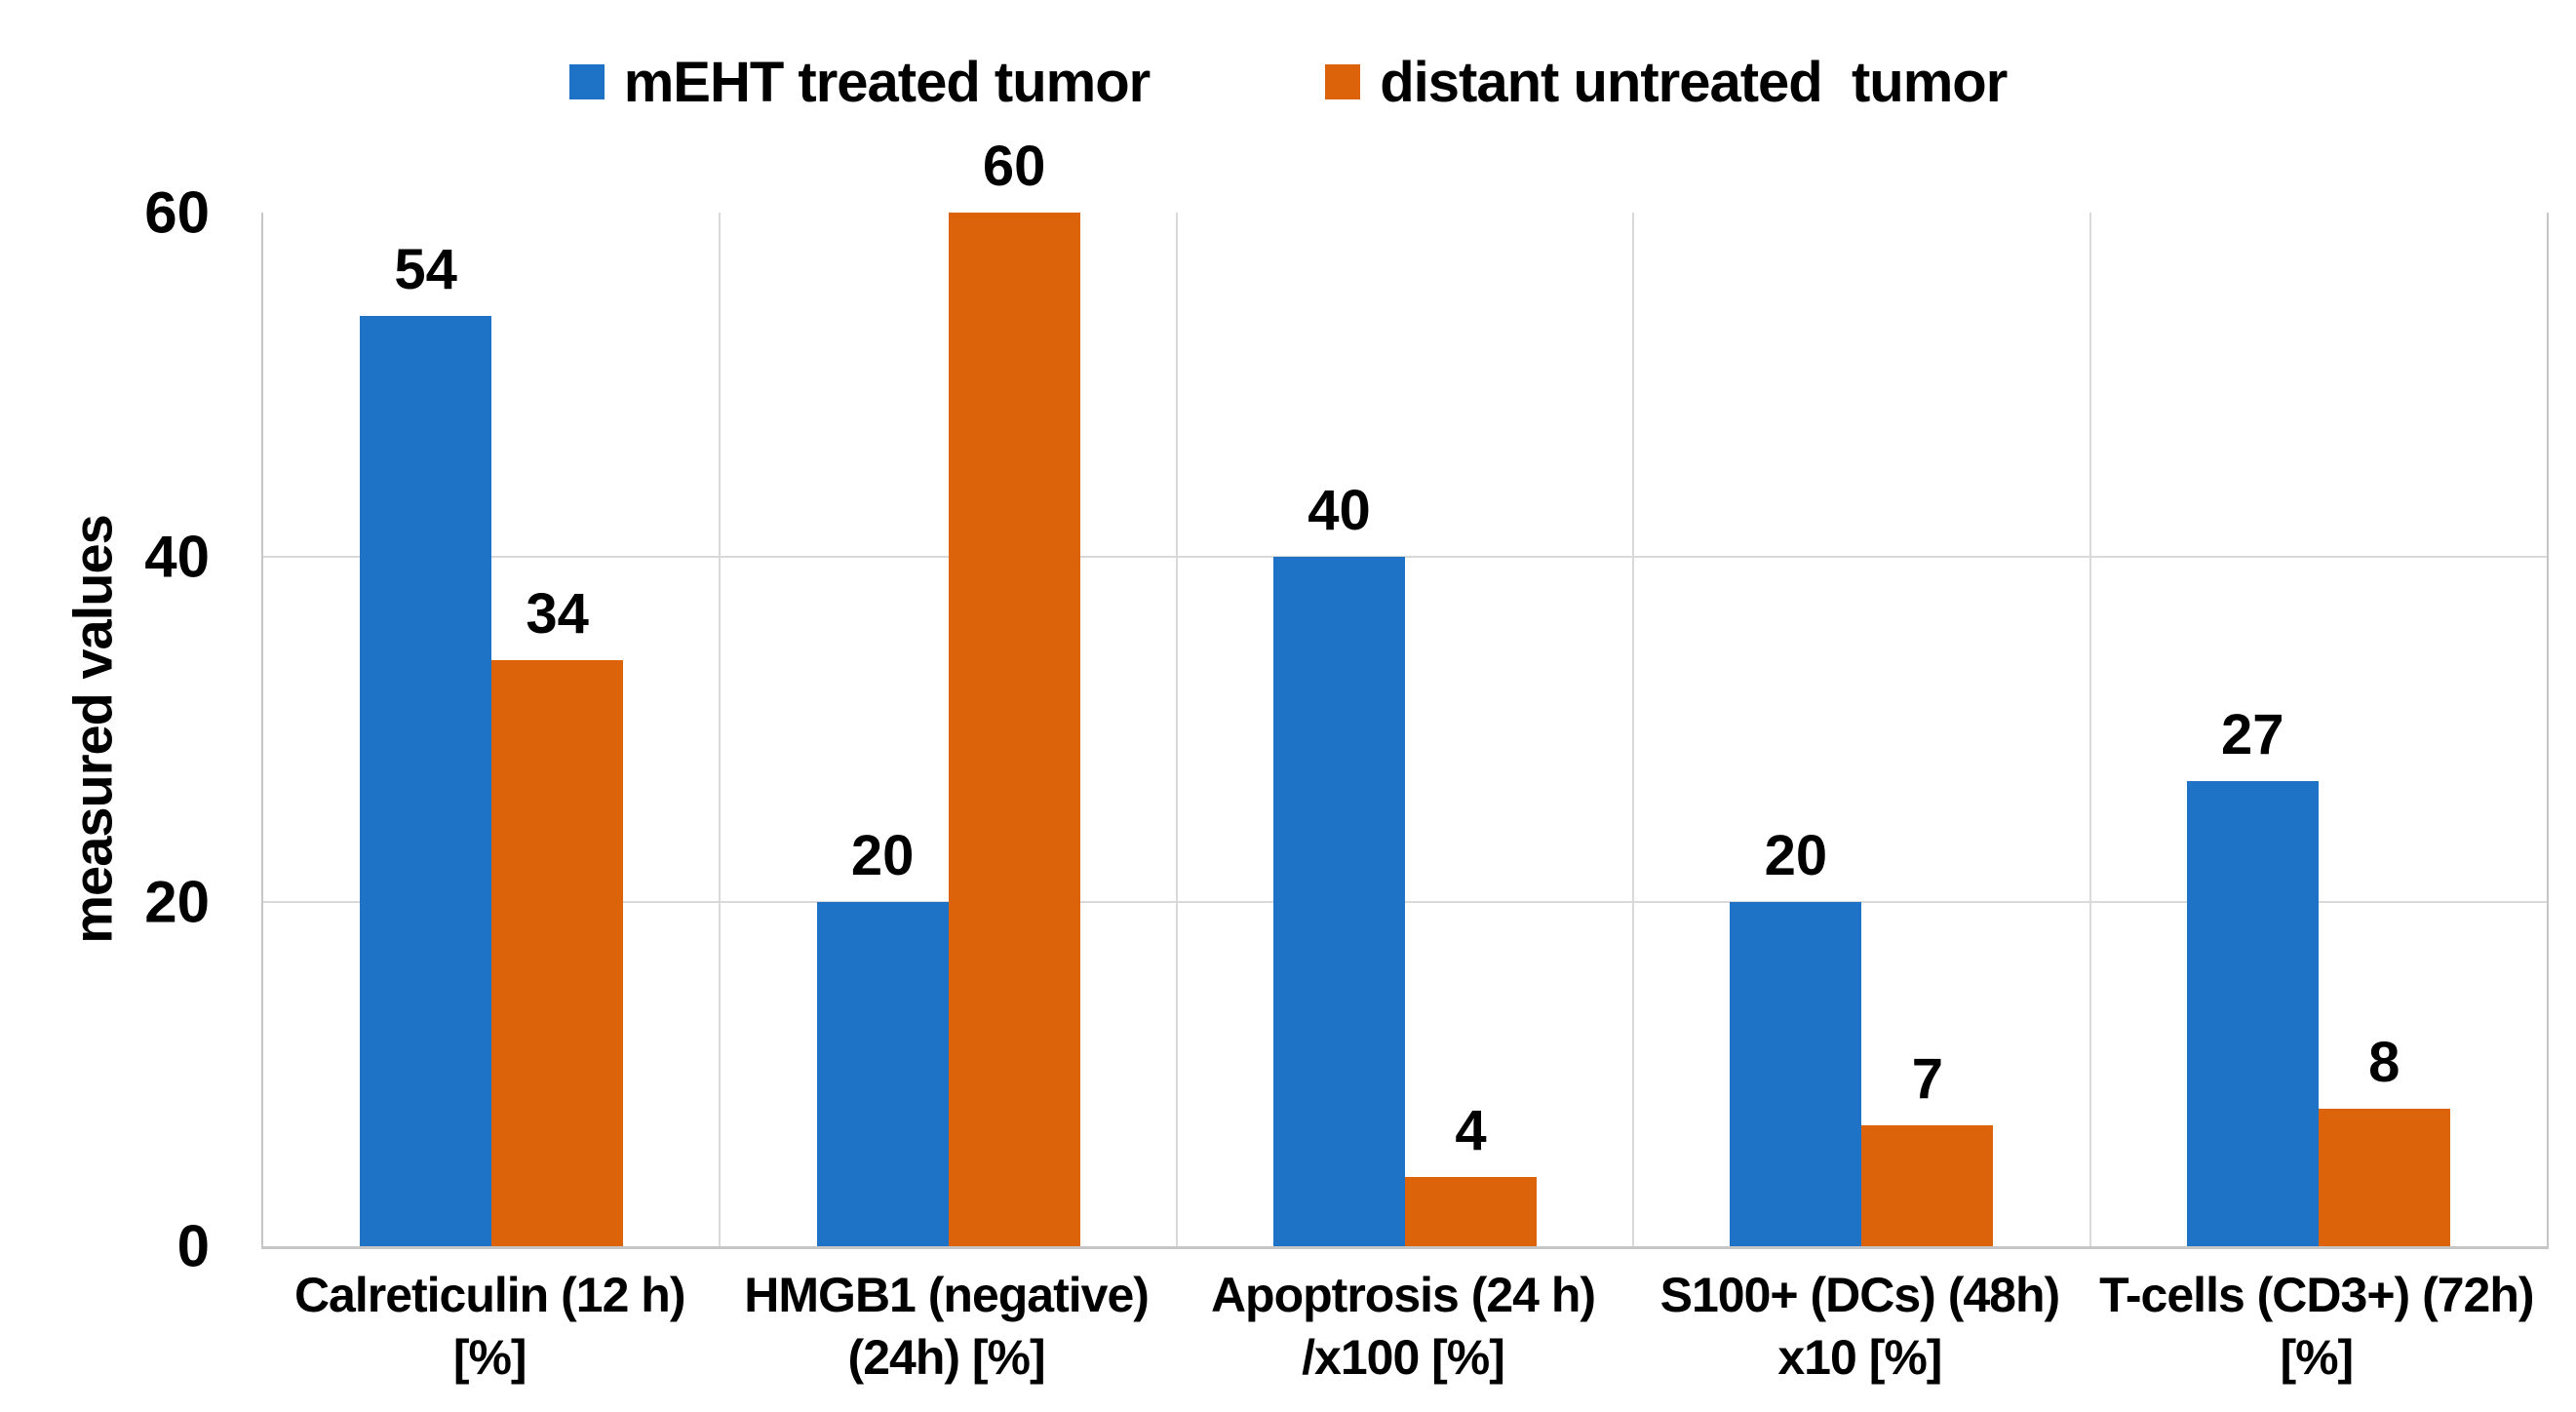 This screenshot has height=1412, width=2576. Describe the element at coordinates (1860, 1295) in the screenshot. I see `x-category-label-line: S100+ (DCs) (48h)` at that location.